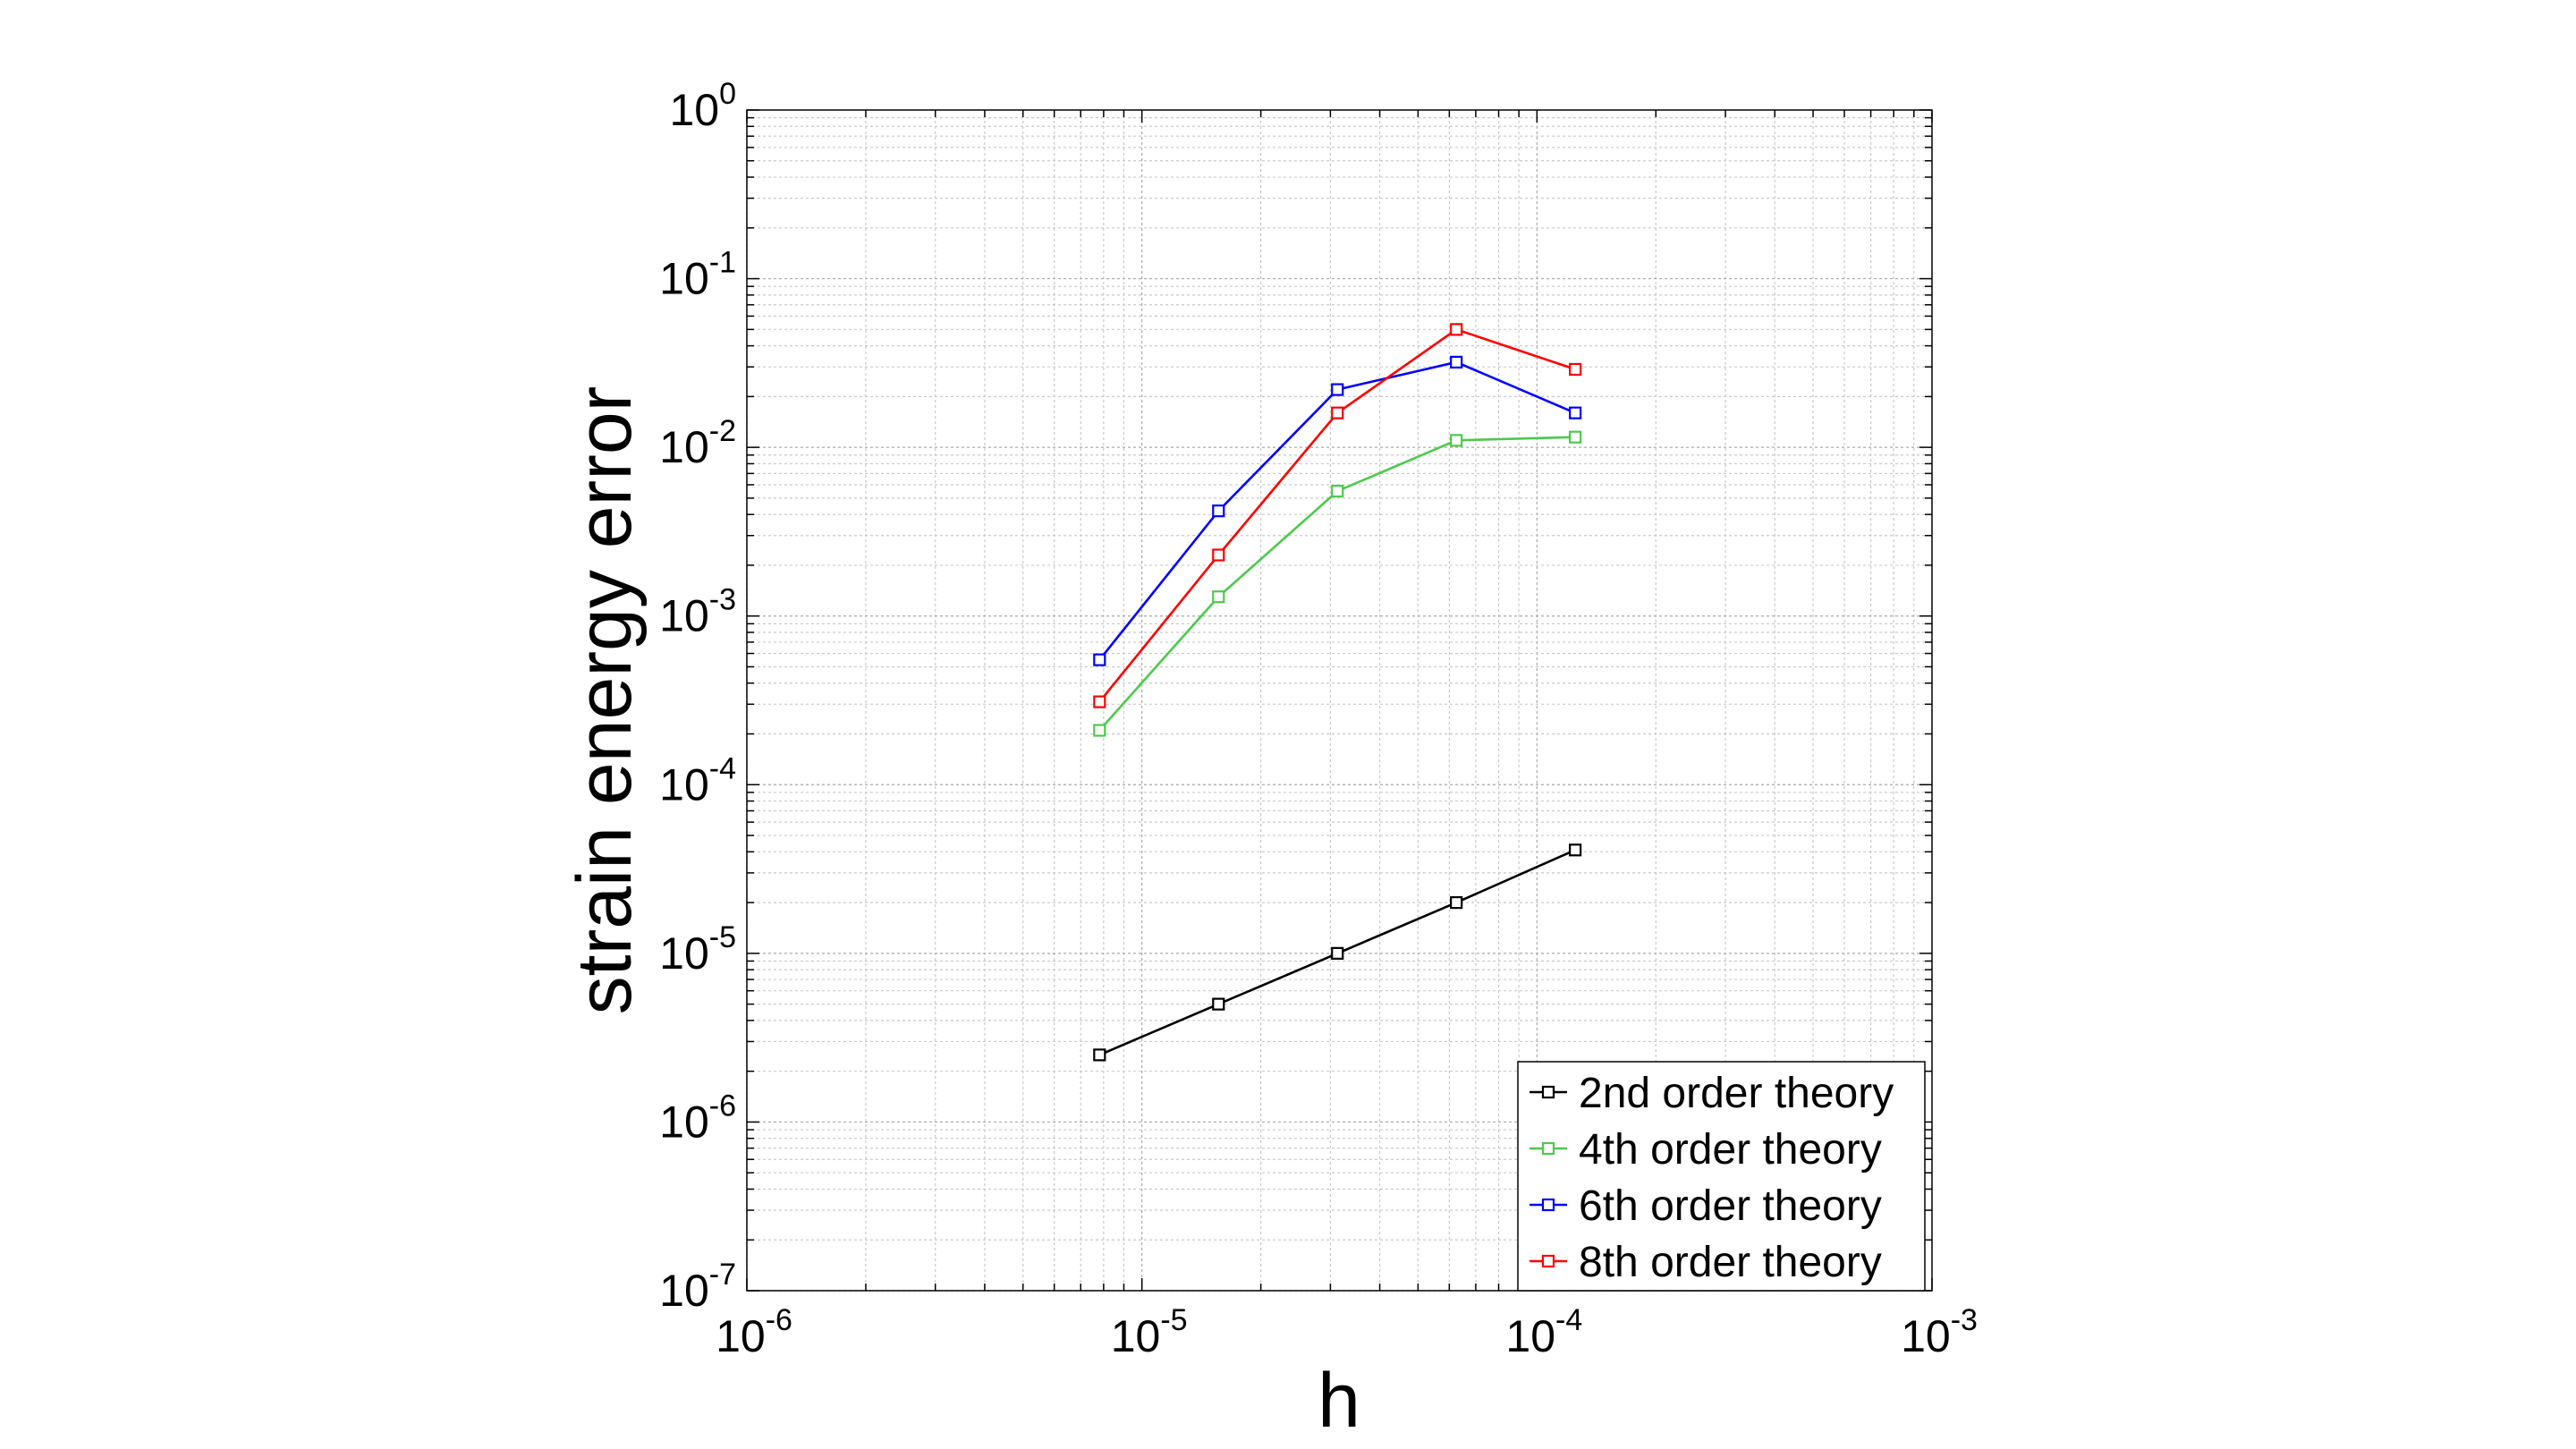 This screenshot has width=2576, height=1449. I want to click on y-tick-label: 10⁰, so click(702, 106).